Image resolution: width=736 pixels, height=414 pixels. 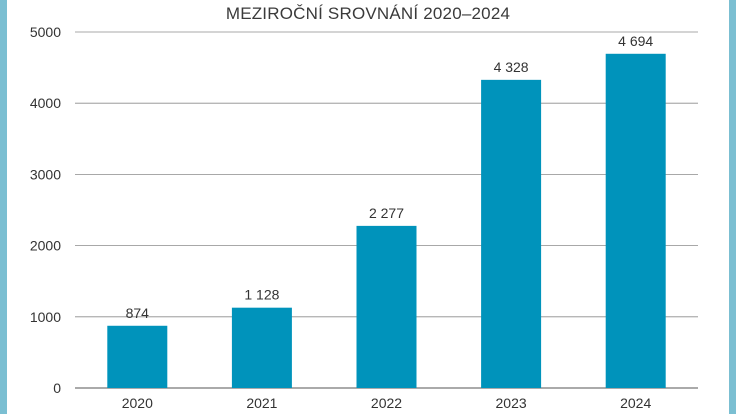 I want to click on x-tick-label-2024: 2024, so click(x=635, y=403).